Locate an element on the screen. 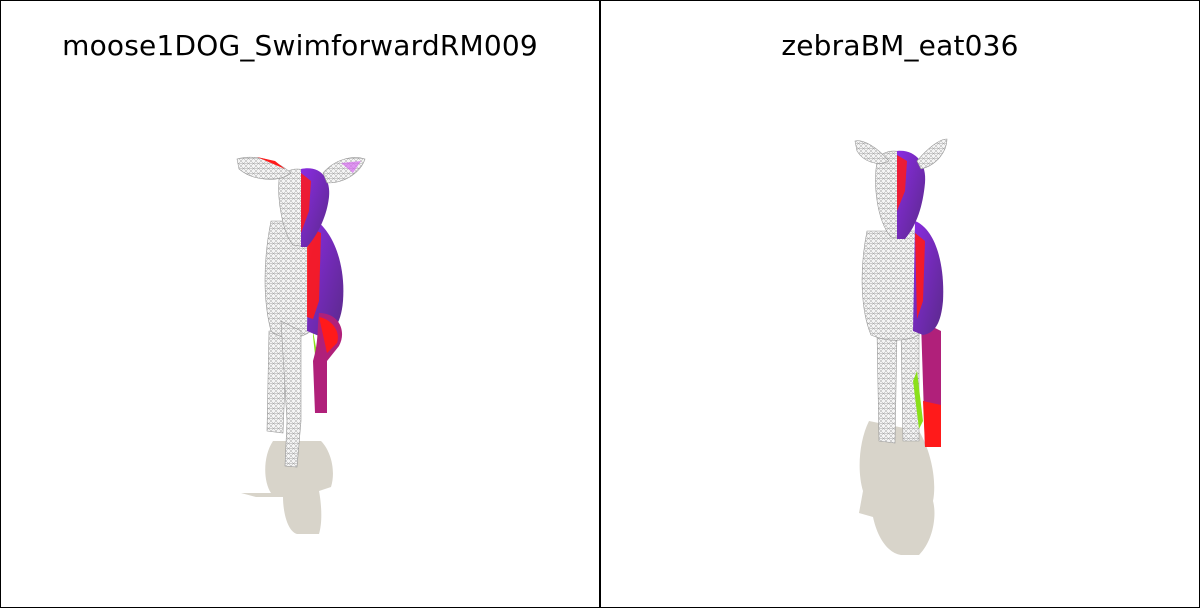  moose-render is located at coordinates (301, 345).